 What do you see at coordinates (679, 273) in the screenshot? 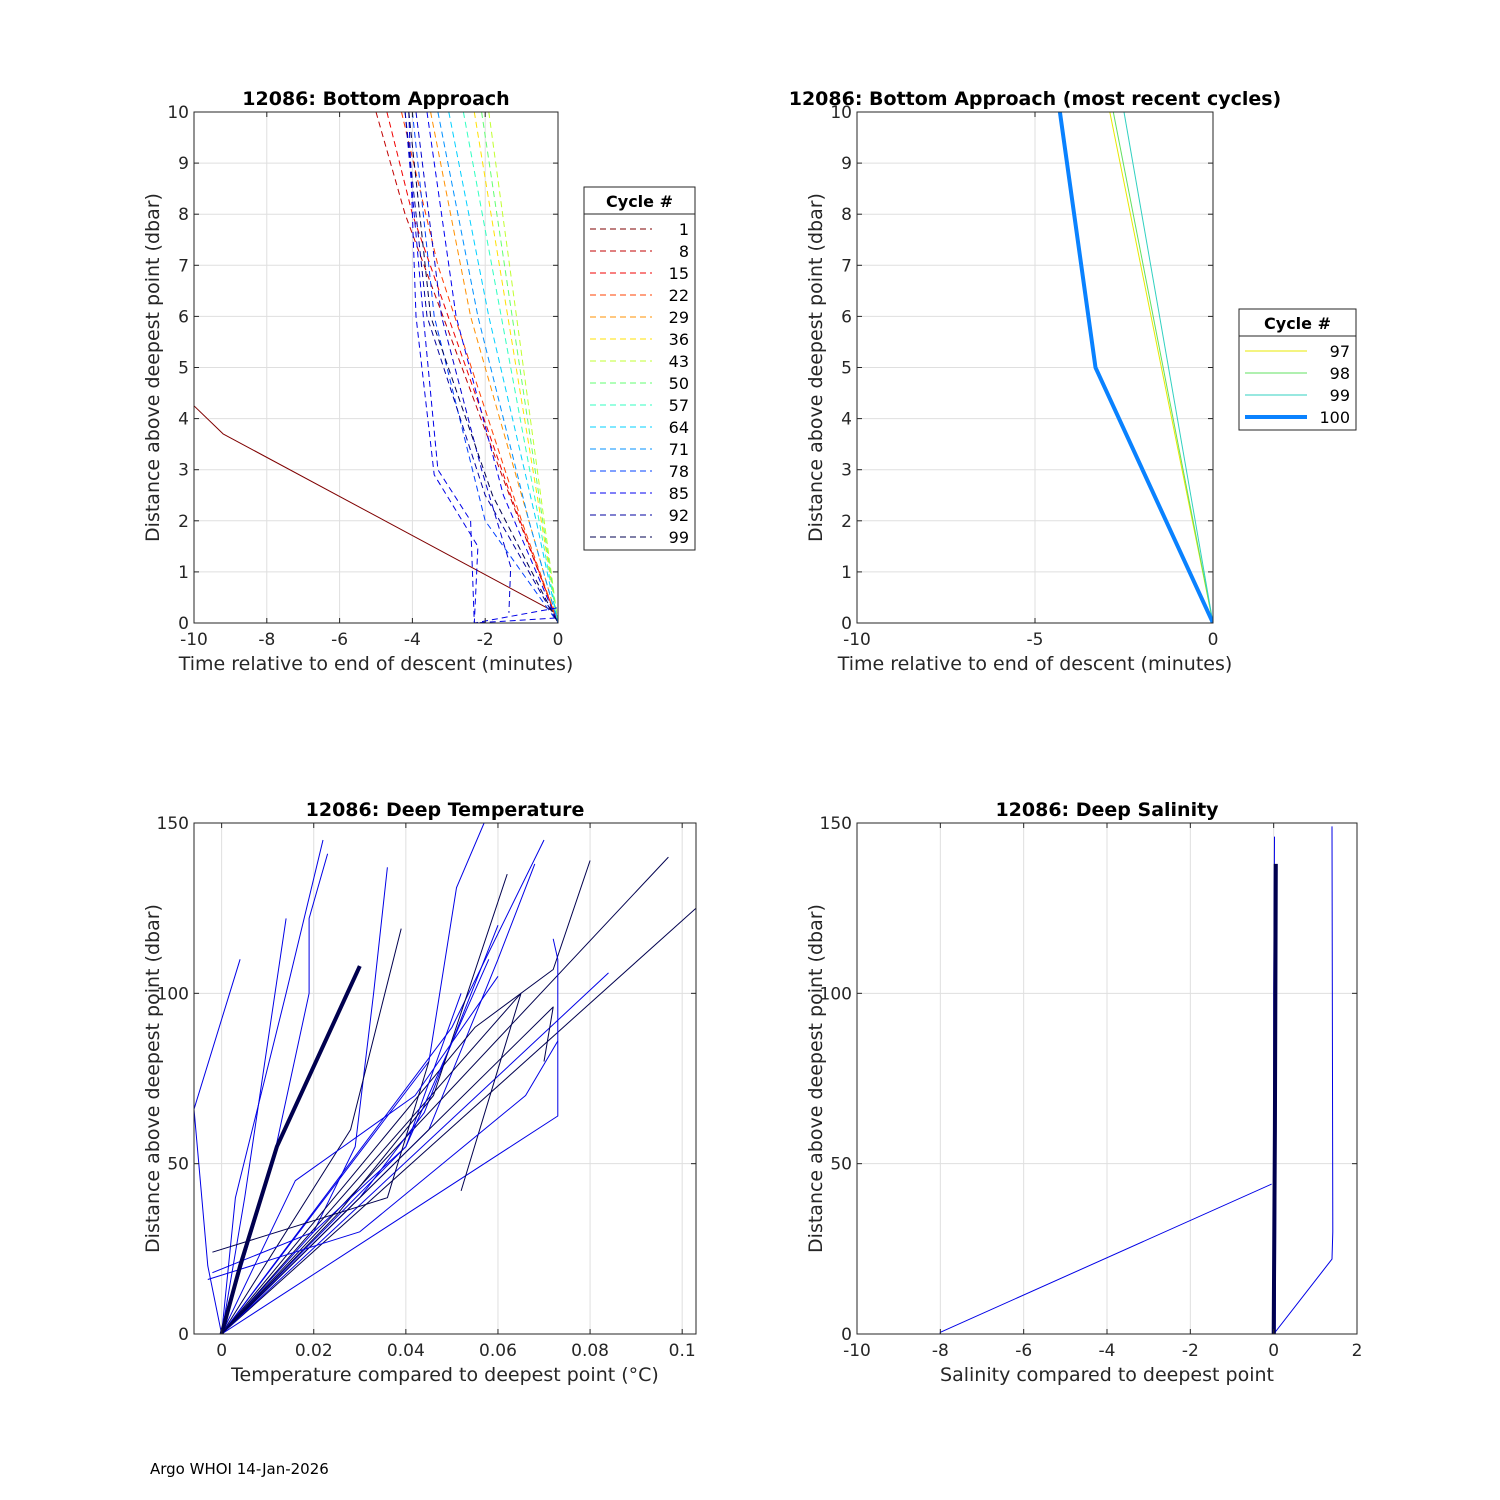
I see `legend-label: 15` at bounding box center [679, 273].